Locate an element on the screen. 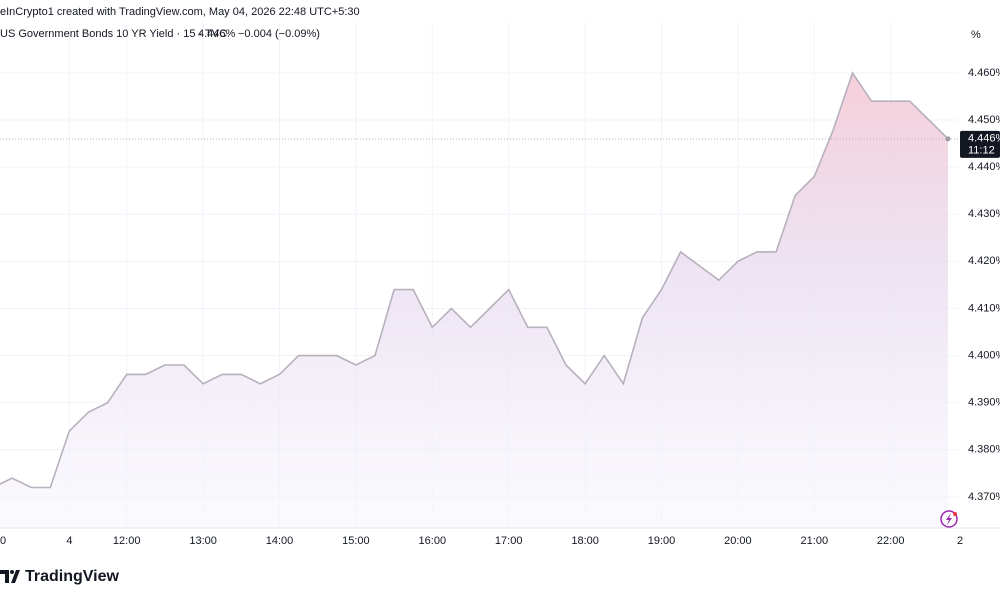 This screenshot has width=1000, height=600. y-tick-label: 4.410% is located at coordinates (984, 308).